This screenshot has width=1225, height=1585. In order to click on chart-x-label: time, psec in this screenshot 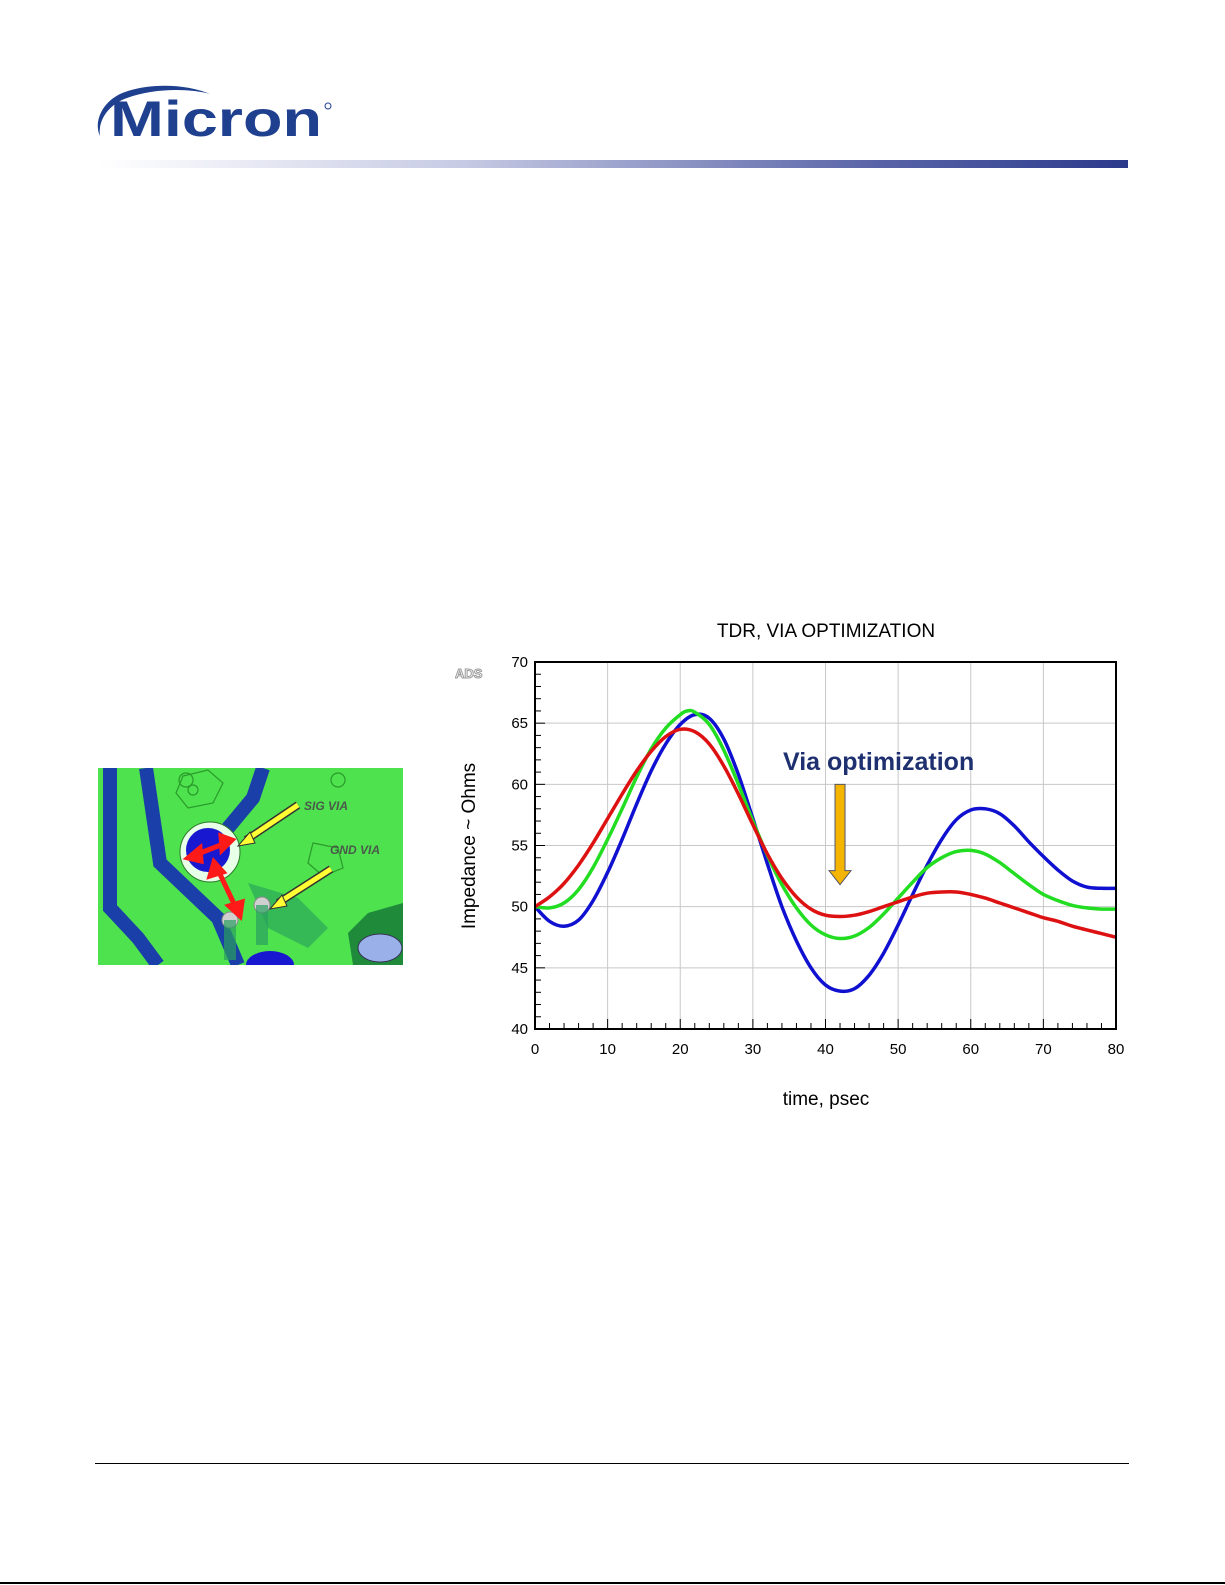, I will do `click(826, 1099)`.